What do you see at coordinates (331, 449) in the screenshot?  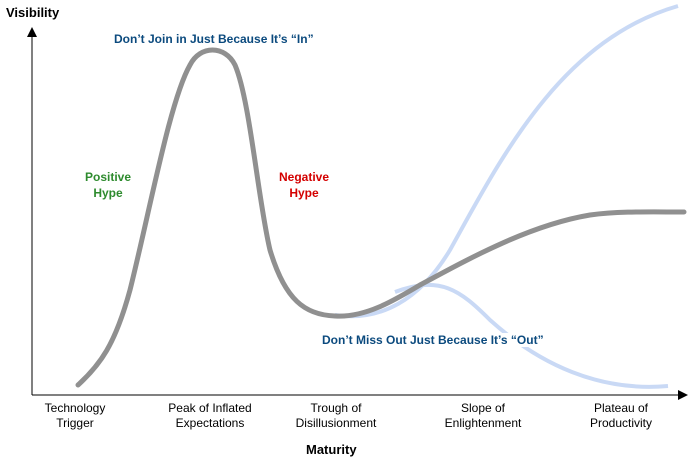 I see `x-axis-label: Maturity` at bounding box center [331, 449].